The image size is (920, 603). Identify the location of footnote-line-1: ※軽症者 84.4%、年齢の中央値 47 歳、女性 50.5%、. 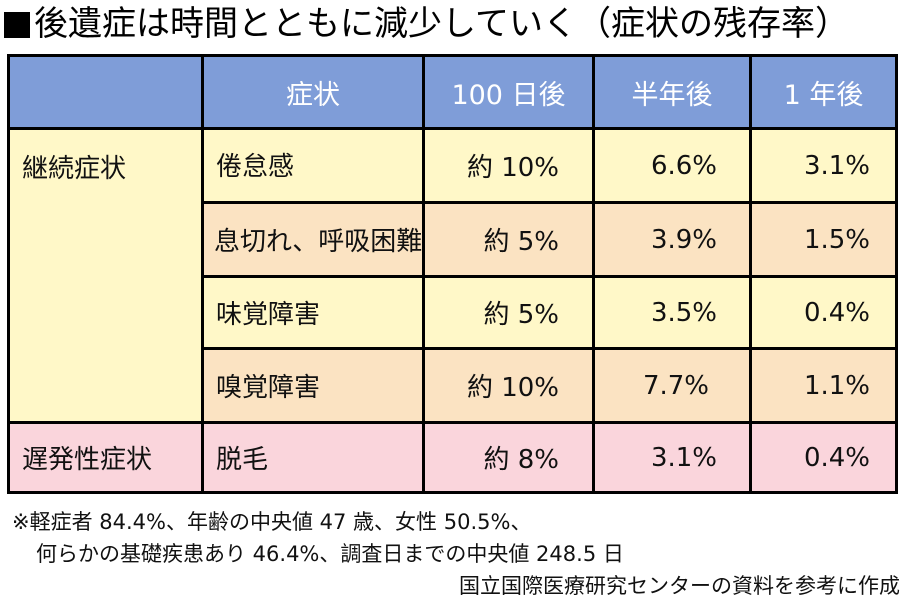
(272, 522).